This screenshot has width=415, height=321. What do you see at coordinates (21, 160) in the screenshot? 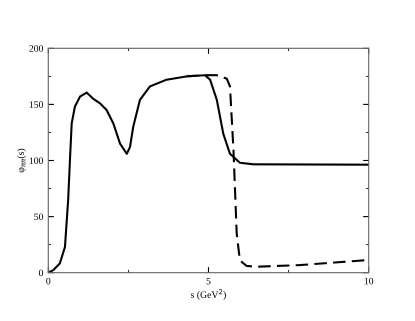
I see `y-axis-title: φ$_{ππ}$(s)` at bounding box center [21, 160].